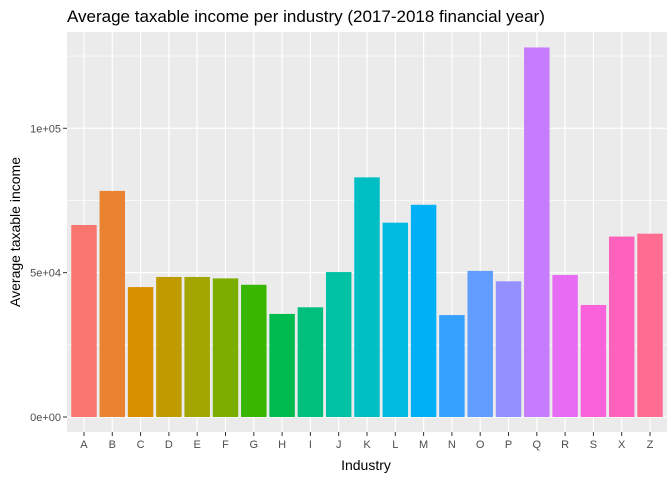 This screenshot has width=672, height=480. Describe the element at coordinates (84, 445) in the screenshot. I see `x-tick-label: A` at that location.